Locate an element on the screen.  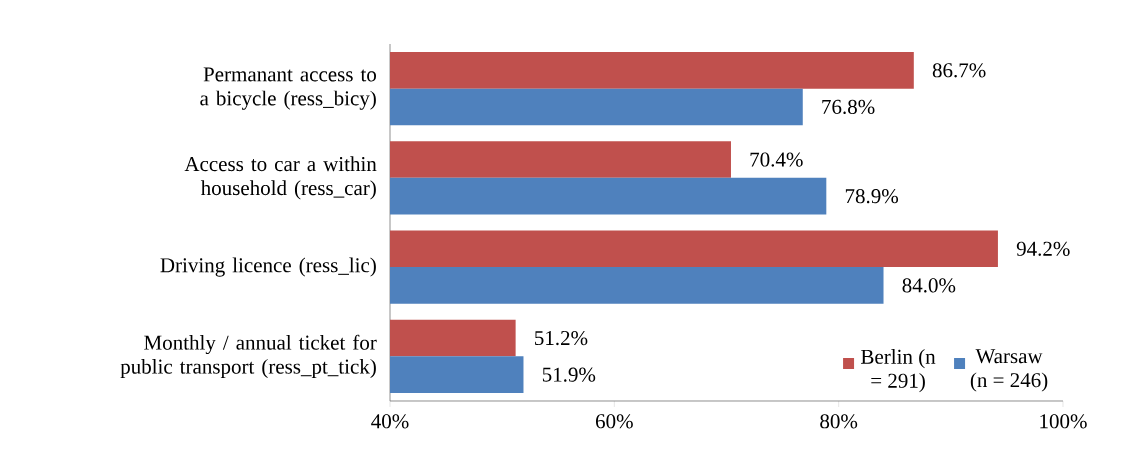
y-tick-label: Access to car a within household (ress_car) is located at coordinates (280, 178).